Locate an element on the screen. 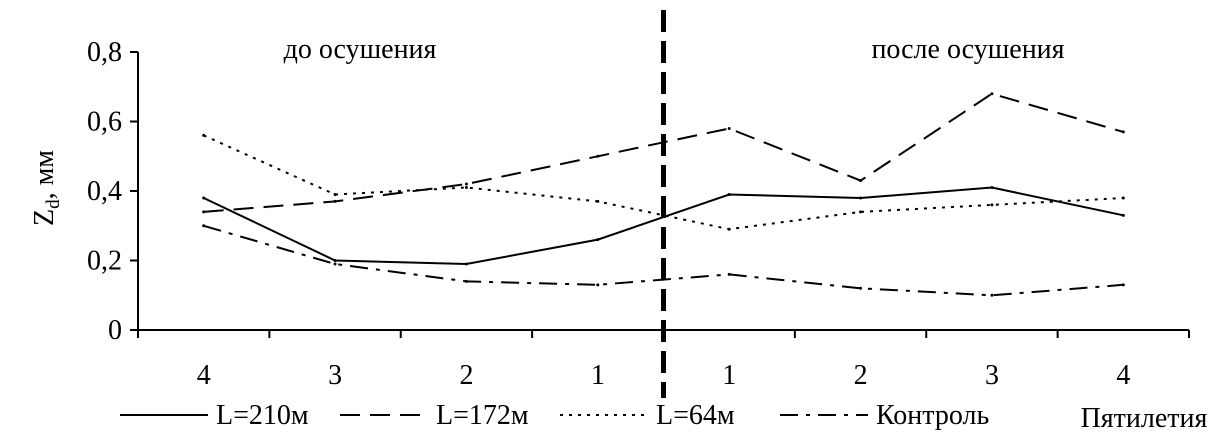 The width and height of the screenshot is (1219, 433). y-axis-label: Zd, мм is located at coordinates (46, 188).